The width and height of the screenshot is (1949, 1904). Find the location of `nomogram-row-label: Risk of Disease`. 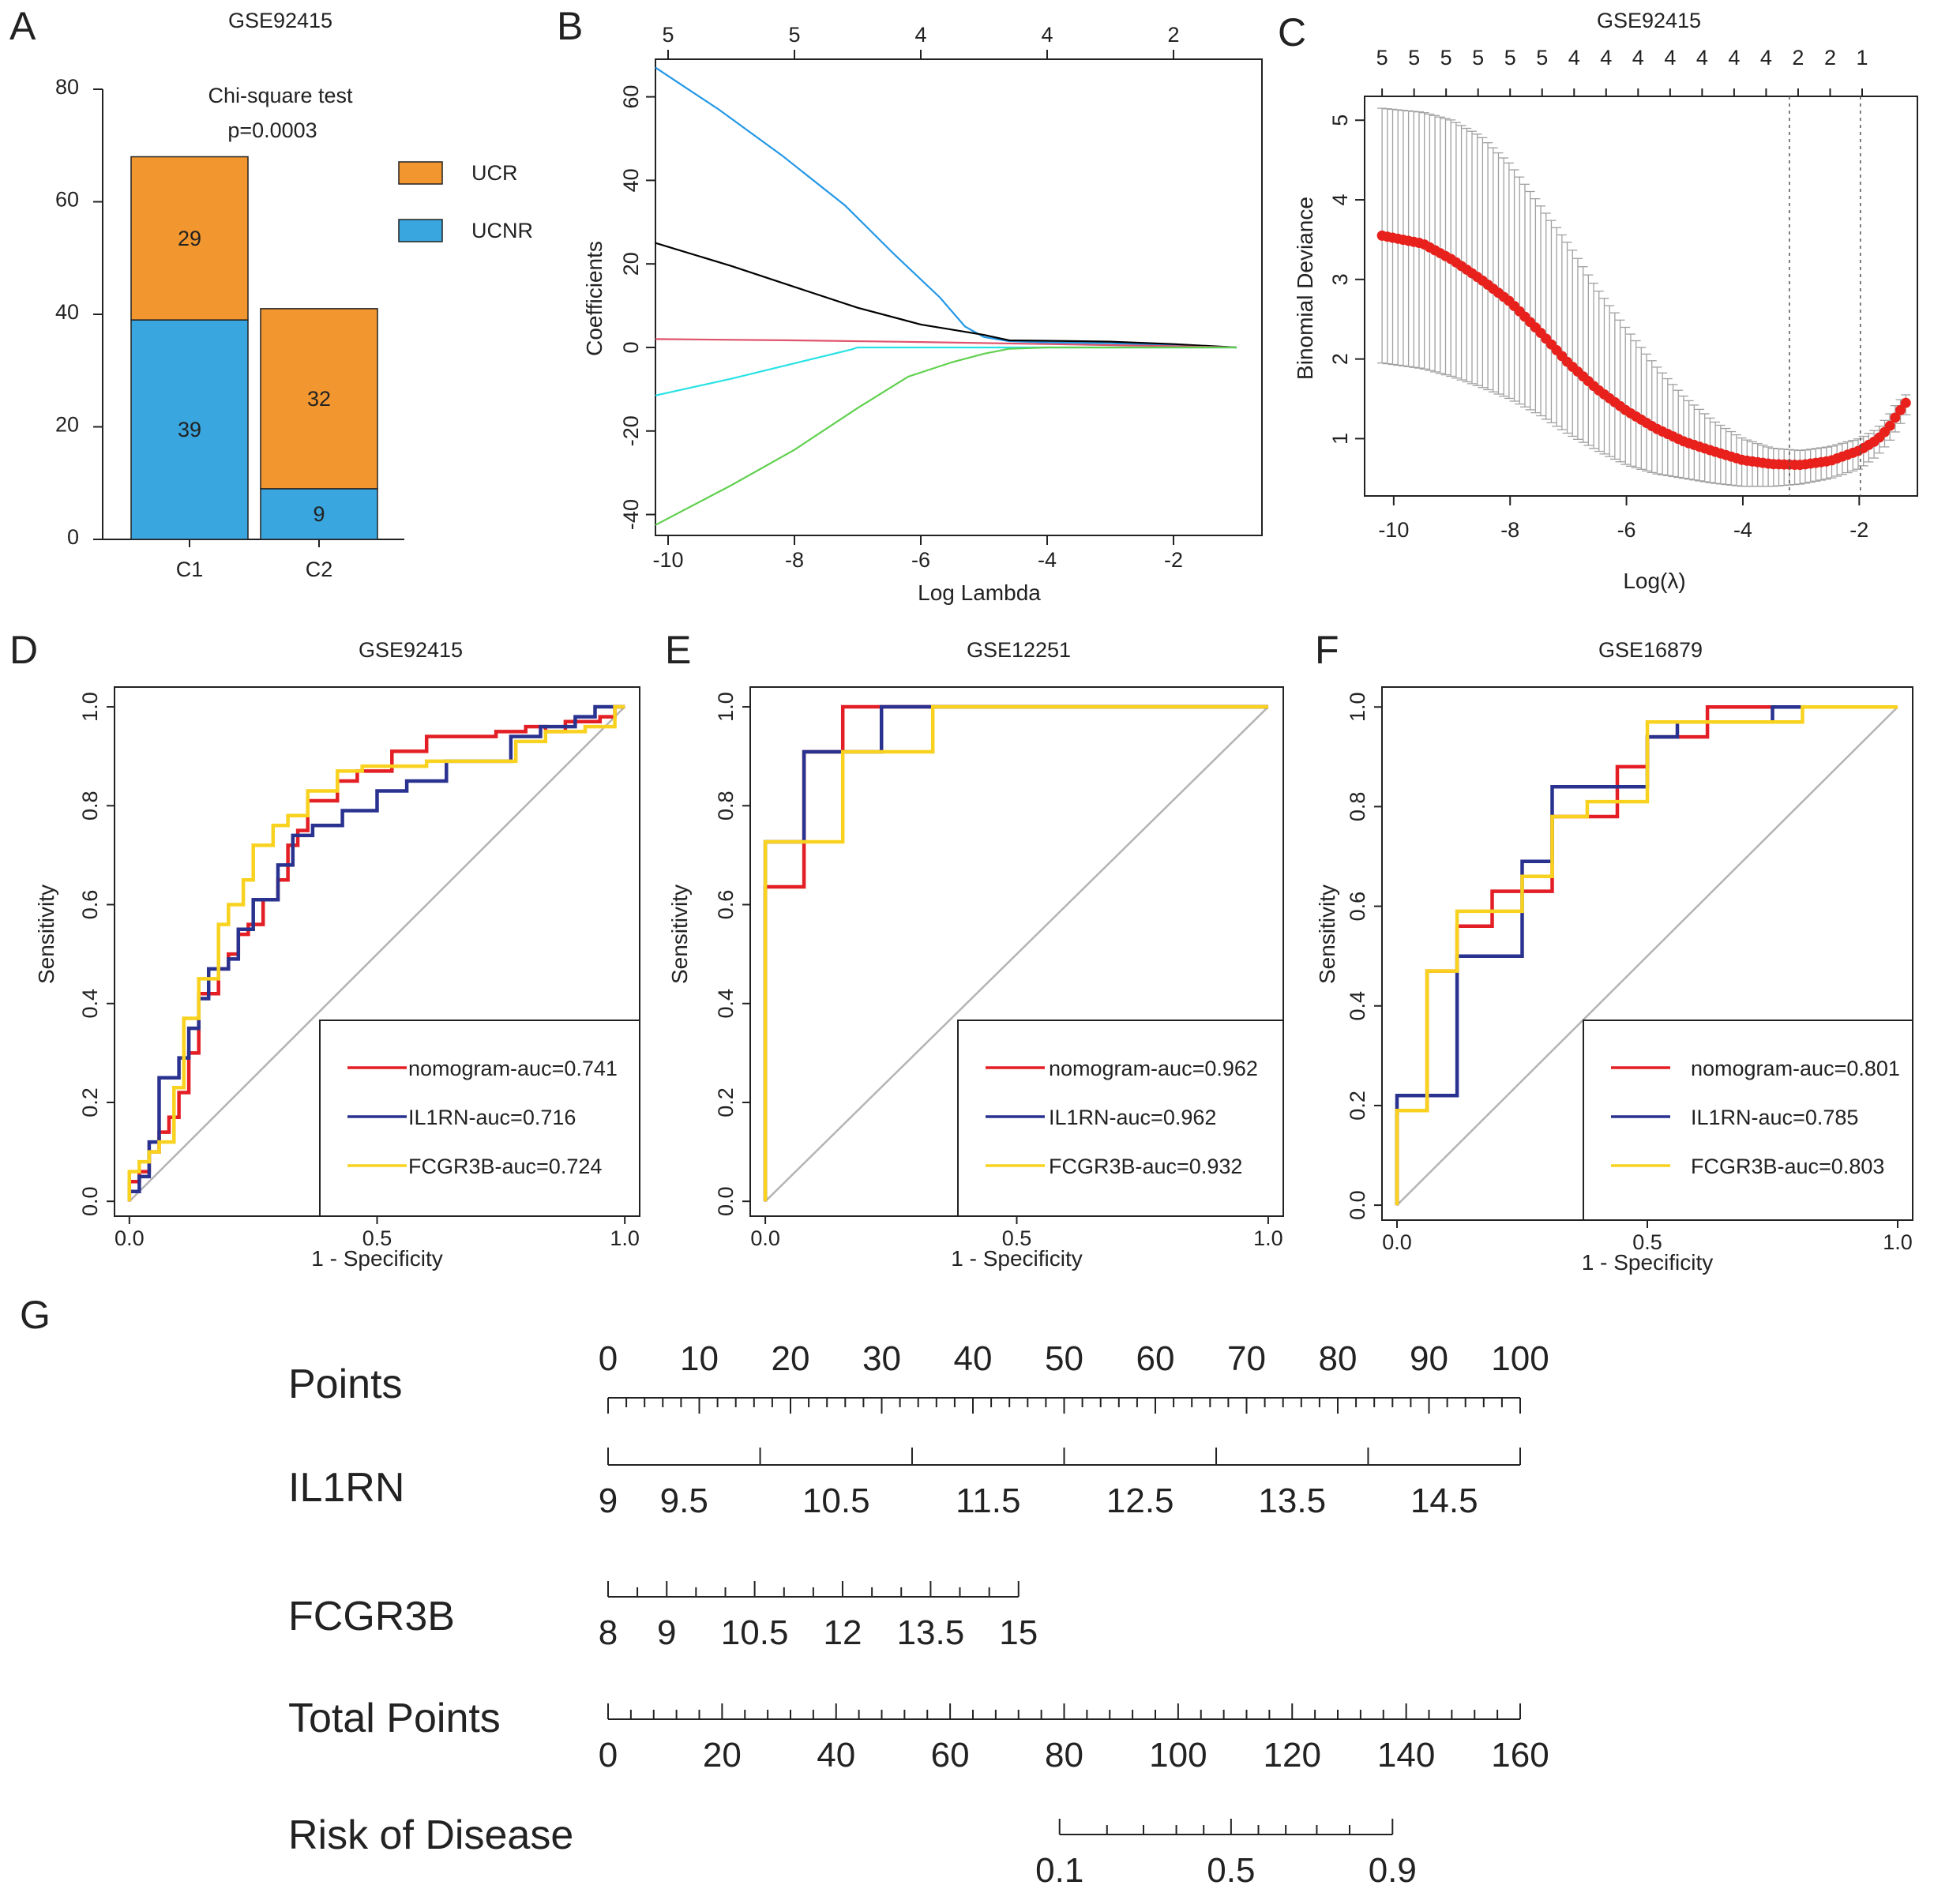

nomogram-row-label: Risk of Disease is located at coordinates (430, 1835).